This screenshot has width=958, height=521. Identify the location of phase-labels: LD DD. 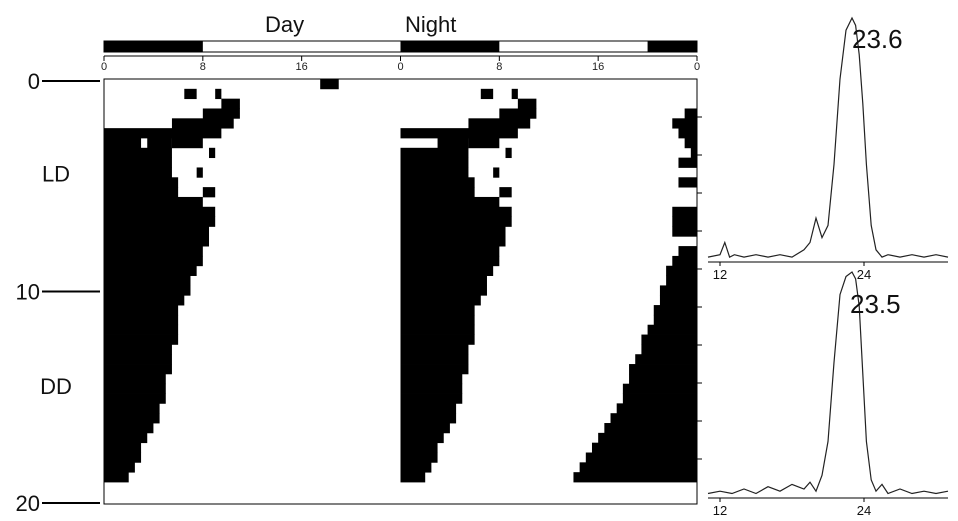
(56, 281).